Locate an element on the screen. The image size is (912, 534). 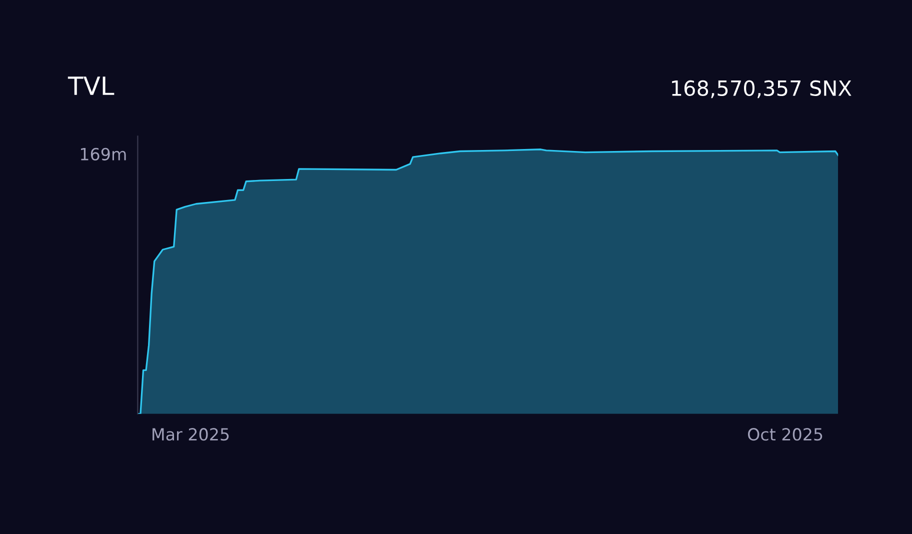
x-tick-label: Oct 2025 is located at coordinates (785, 434).